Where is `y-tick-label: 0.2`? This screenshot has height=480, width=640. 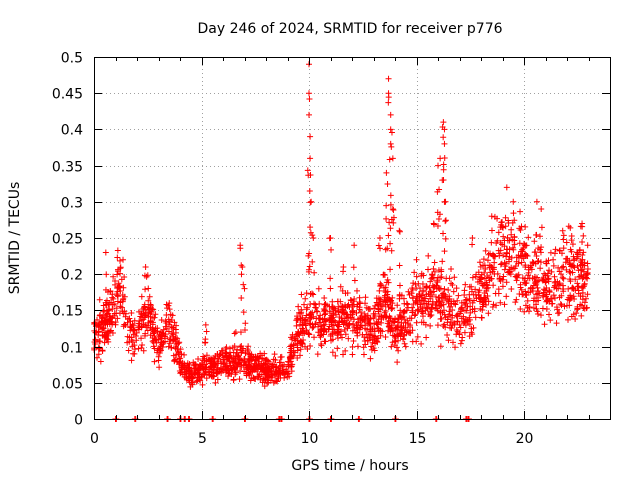 y-tick-label: 0.2 is located at coordinates (72, 276).